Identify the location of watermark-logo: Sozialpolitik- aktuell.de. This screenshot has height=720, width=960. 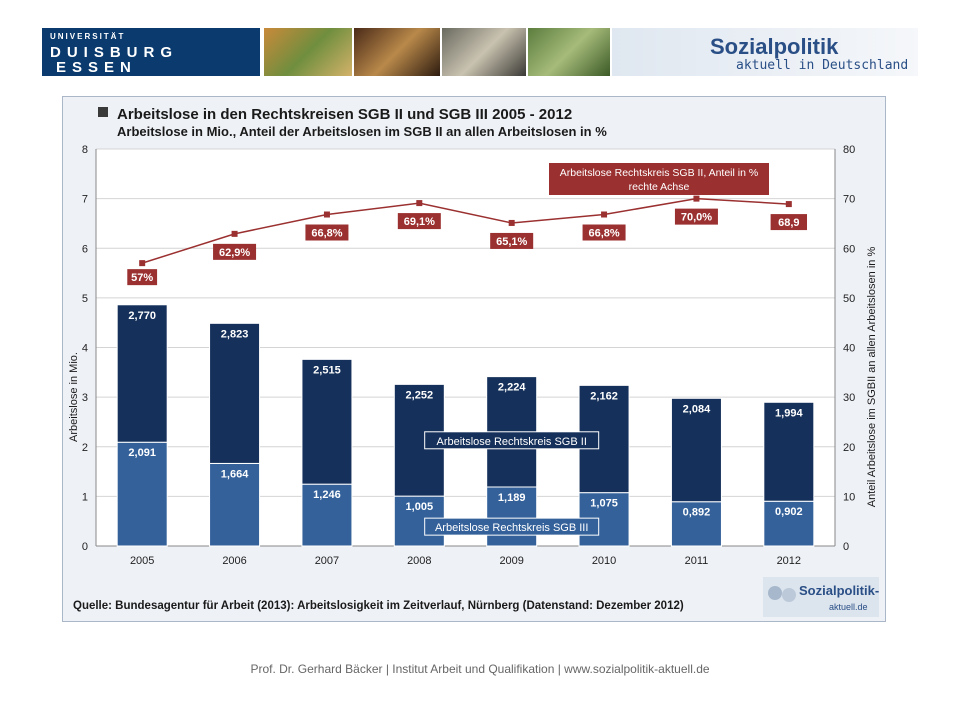
(821, 597).